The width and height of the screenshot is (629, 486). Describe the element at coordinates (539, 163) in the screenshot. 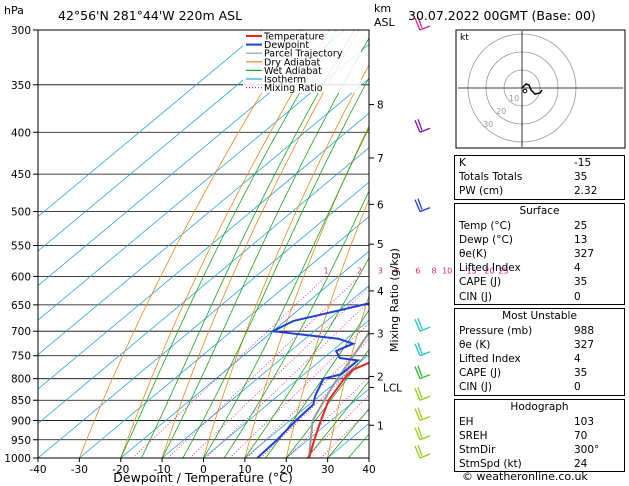

I see `index-row: K -15` at that location.